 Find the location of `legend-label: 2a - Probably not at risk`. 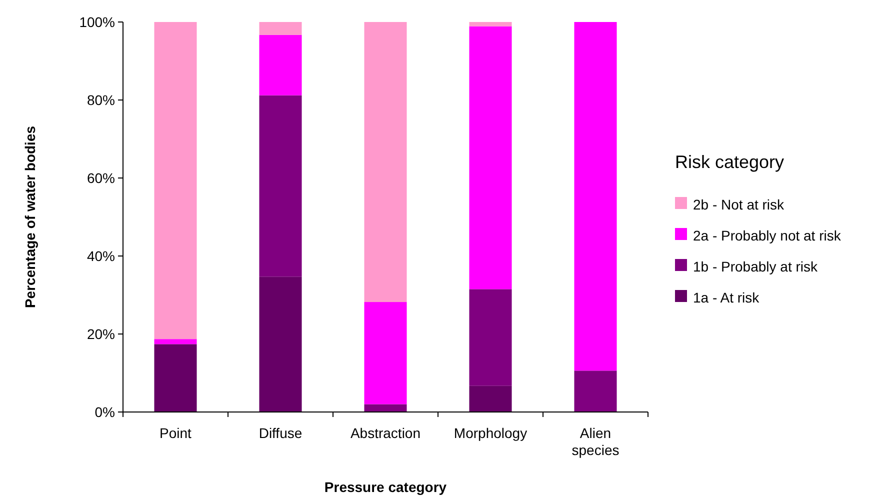

legend-label: 2a - Probably not at risk is located at coordinates (767, 235).